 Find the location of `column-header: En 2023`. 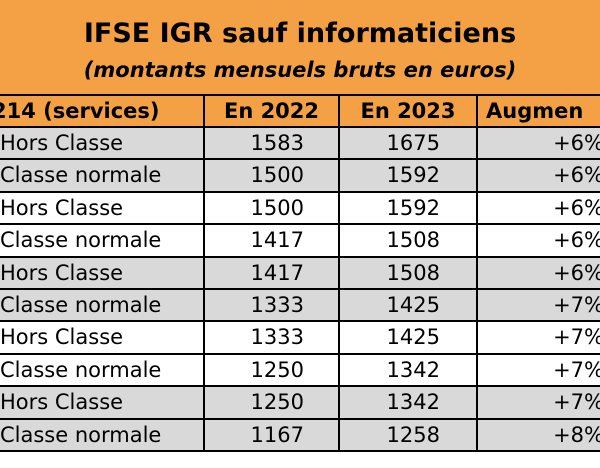

column-header: En 2023 is located at coordinates (409, 112).